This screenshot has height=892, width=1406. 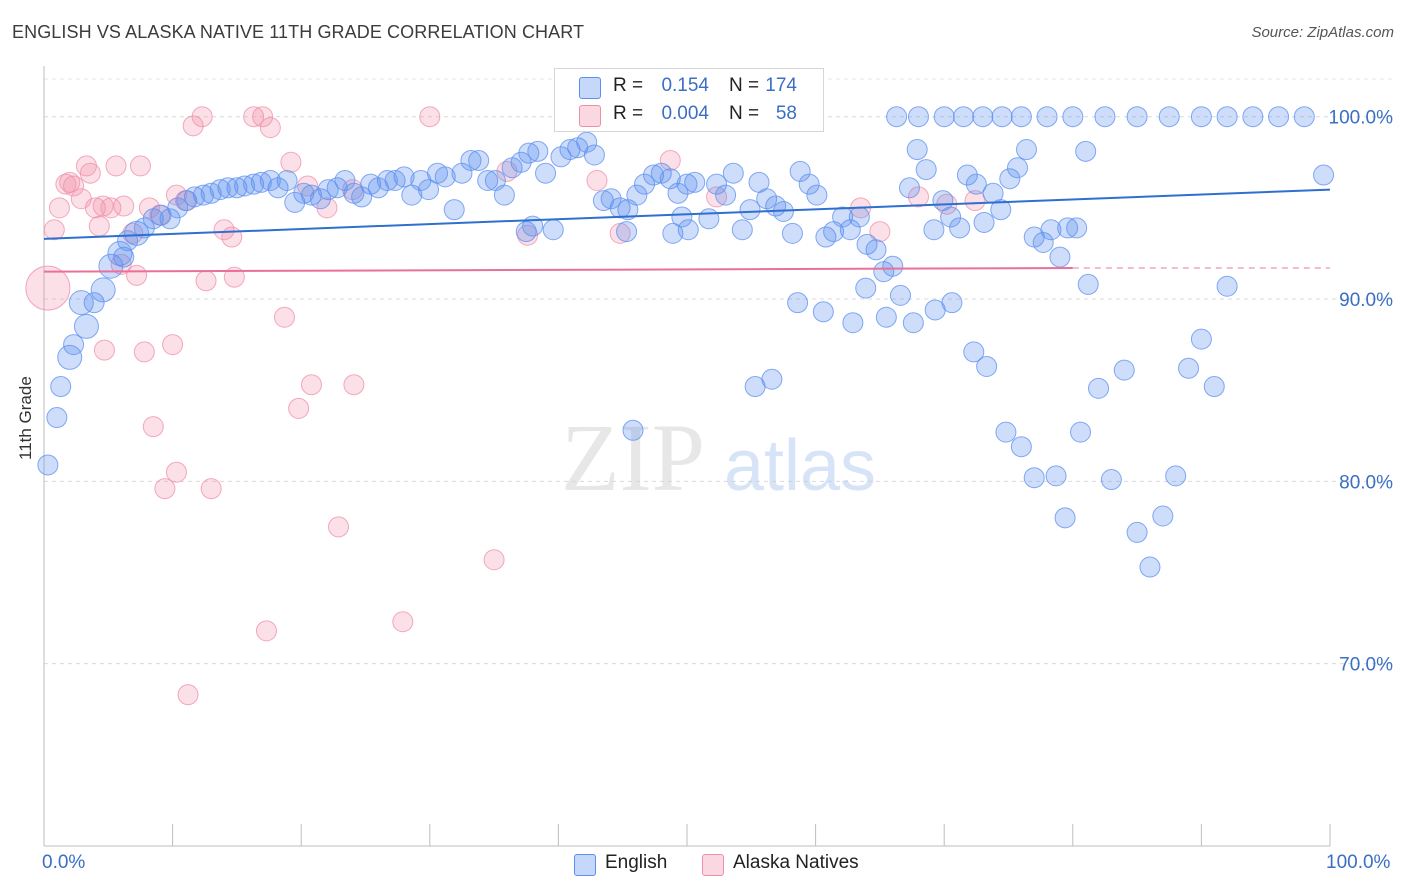 What do you see at coordinates (1366, 482) in the screenshot?
I see `y-tick-label: 80.0%` at bounding box center [1366, 482].